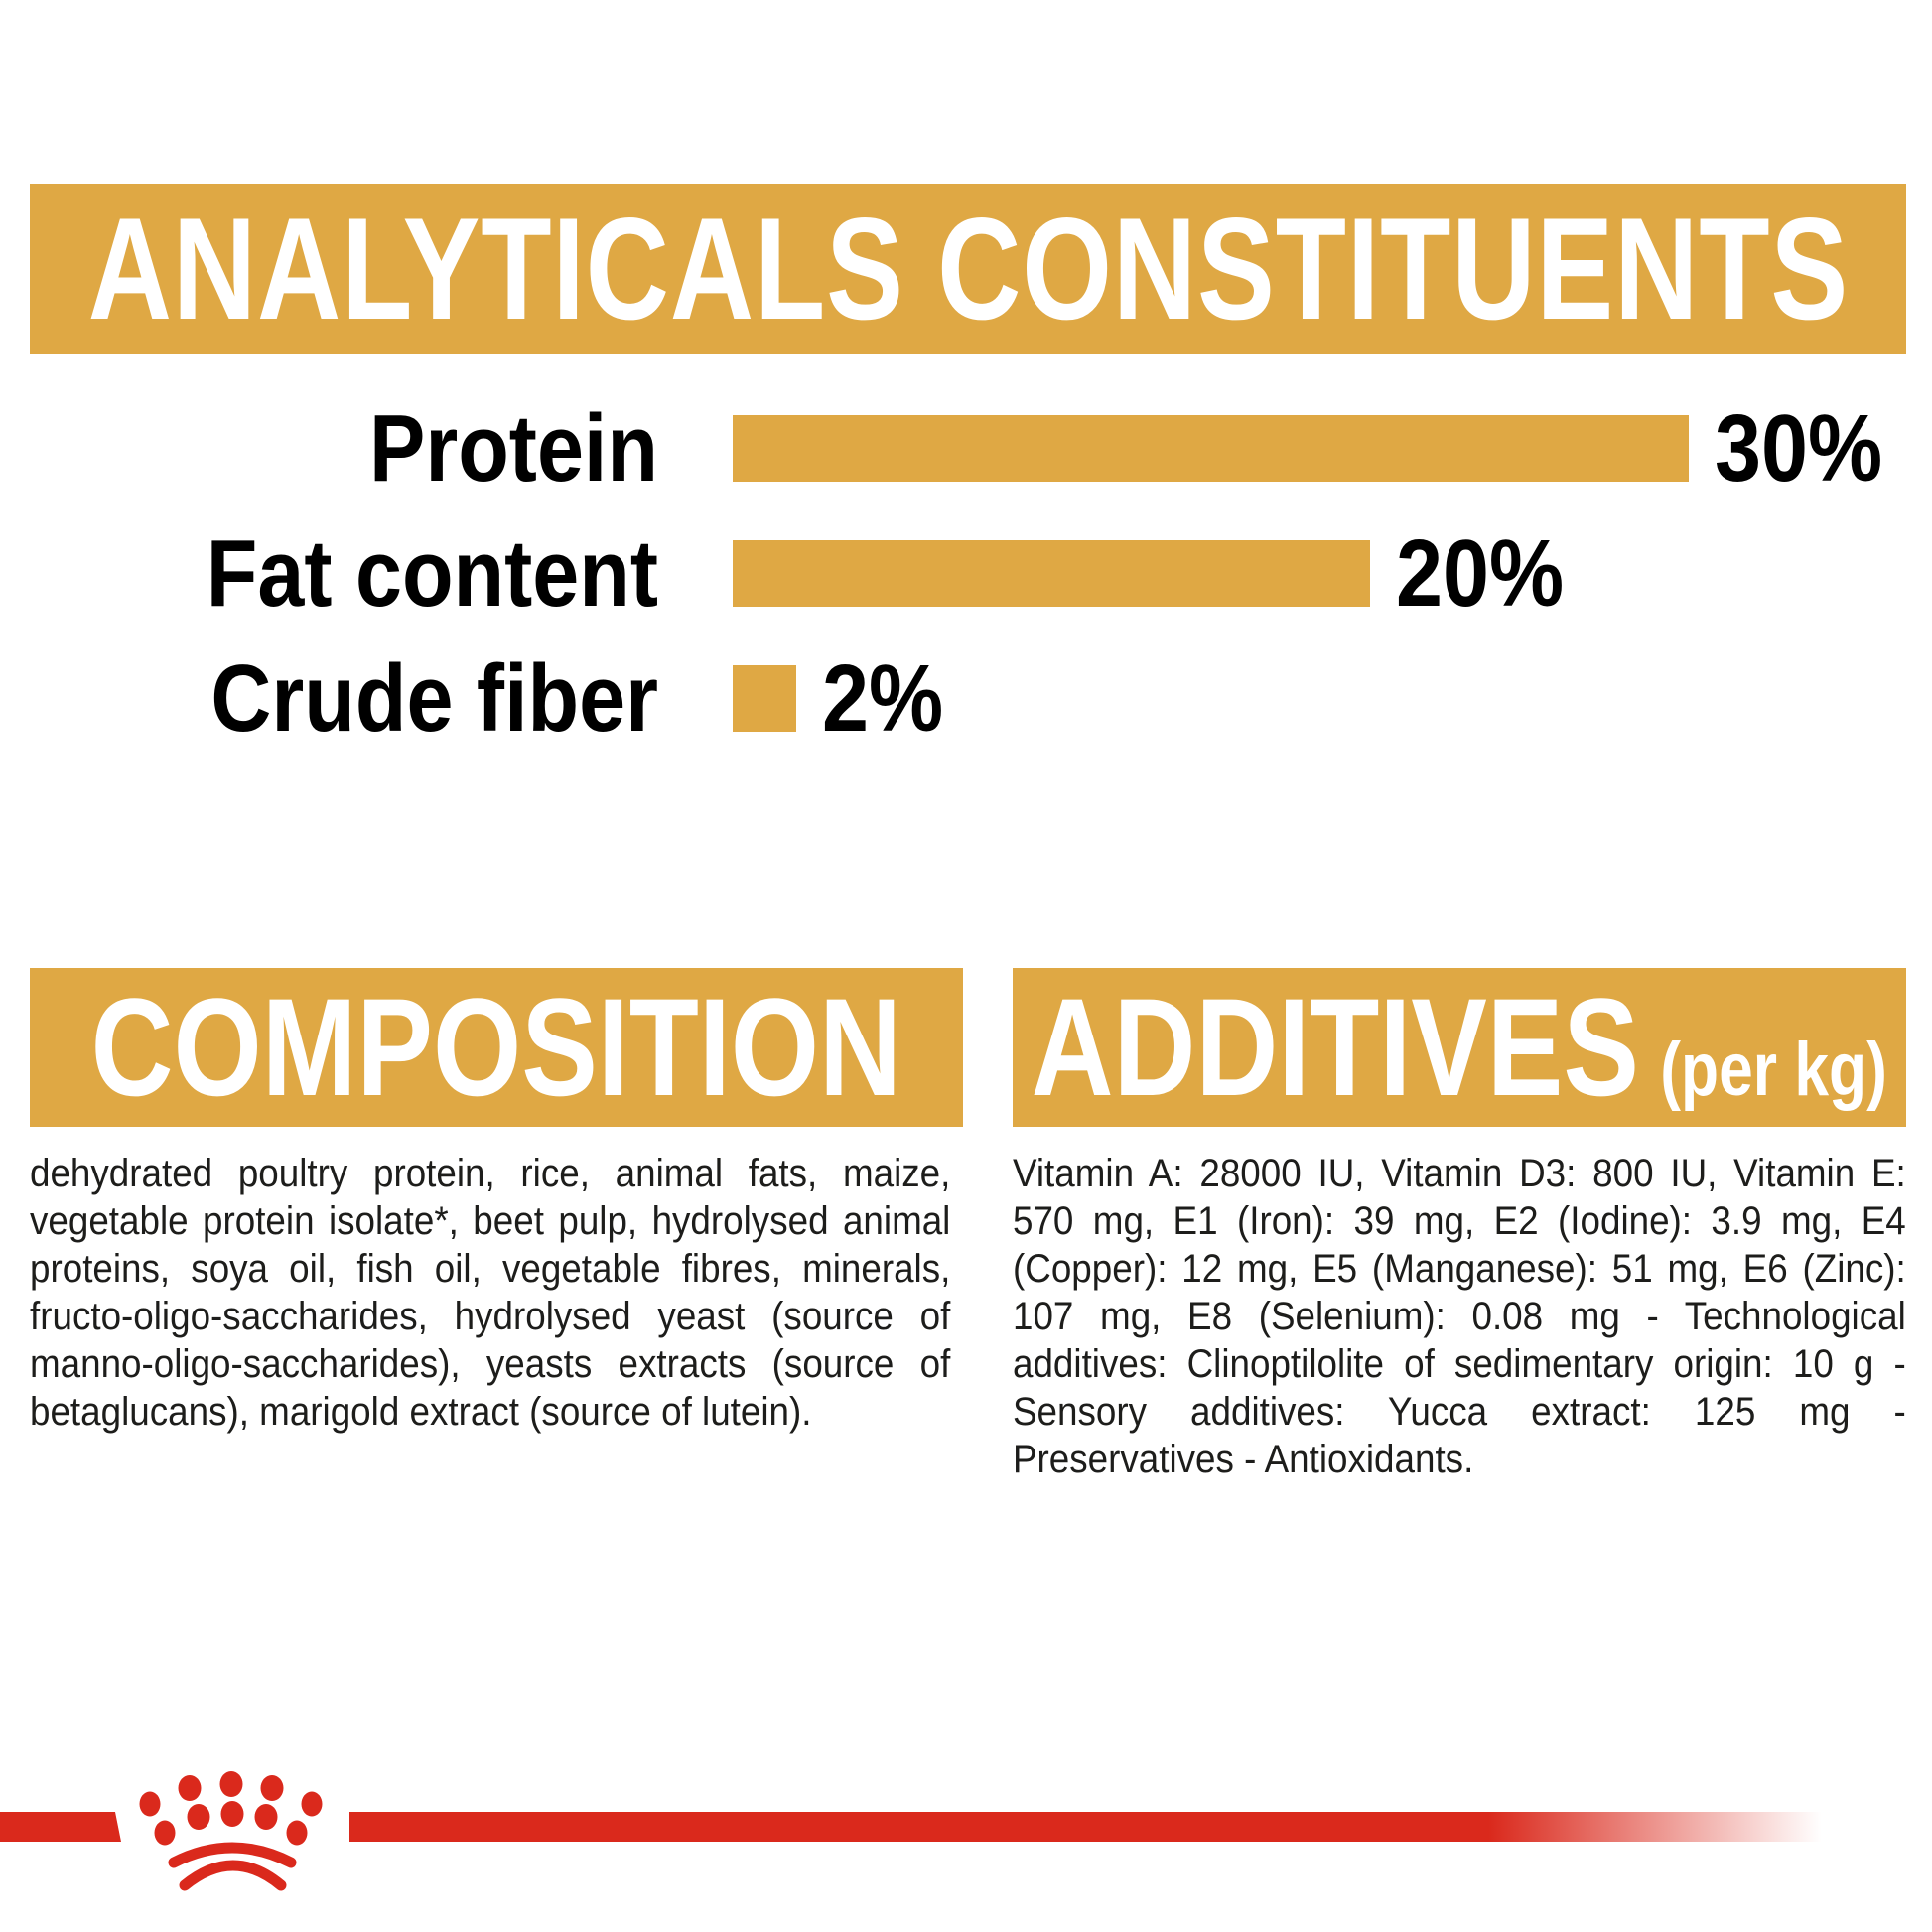 This screenshot has width=1932, height=1932. I want to click on red-divider-line-left, so click(61, 1827).